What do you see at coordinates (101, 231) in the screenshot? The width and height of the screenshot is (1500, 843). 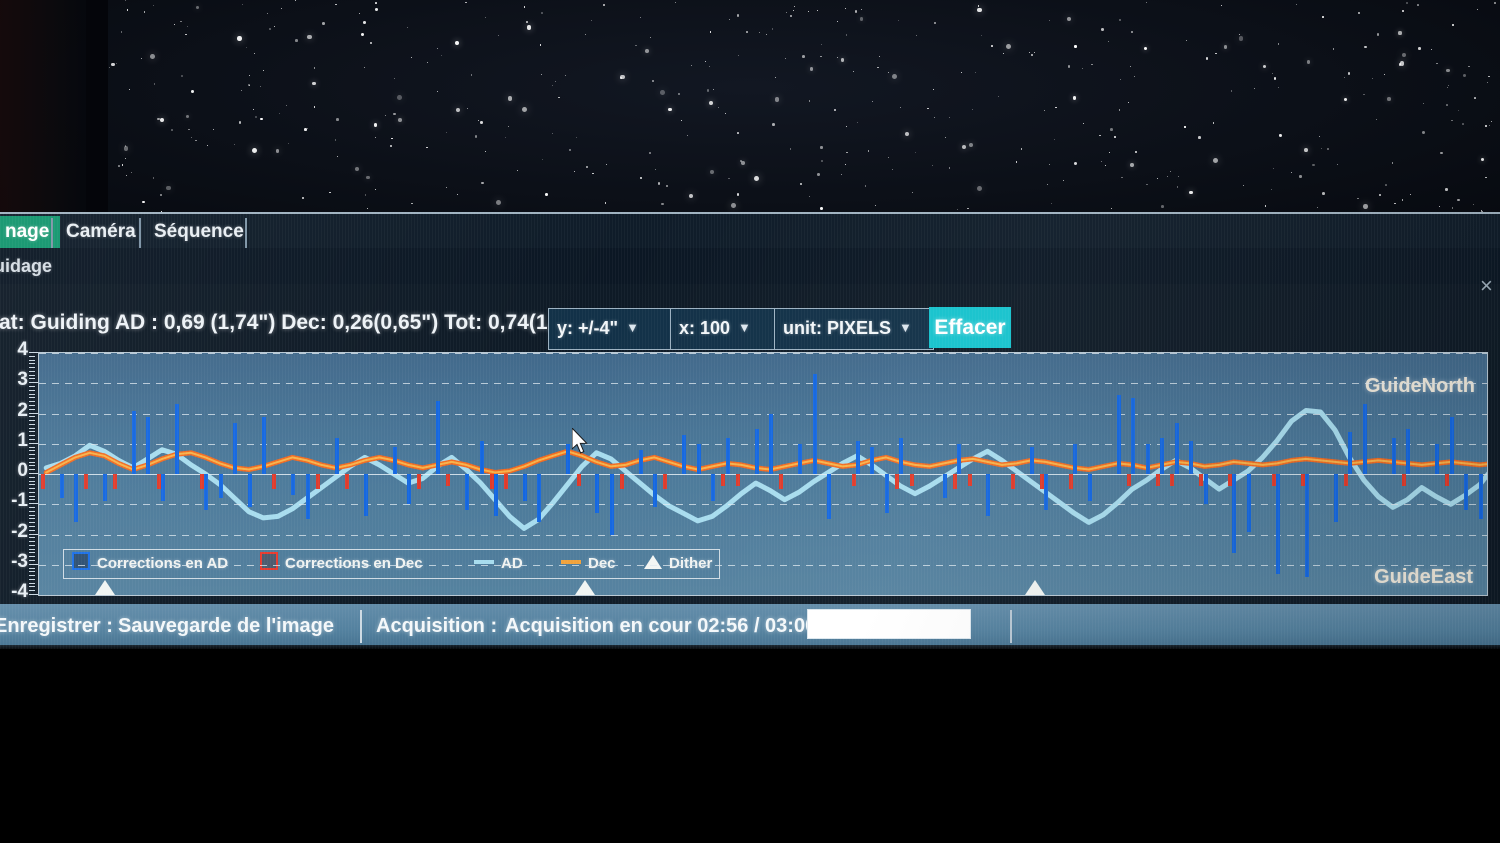 I see `tab-camera: Caméra` at bounding box center [101, 231].